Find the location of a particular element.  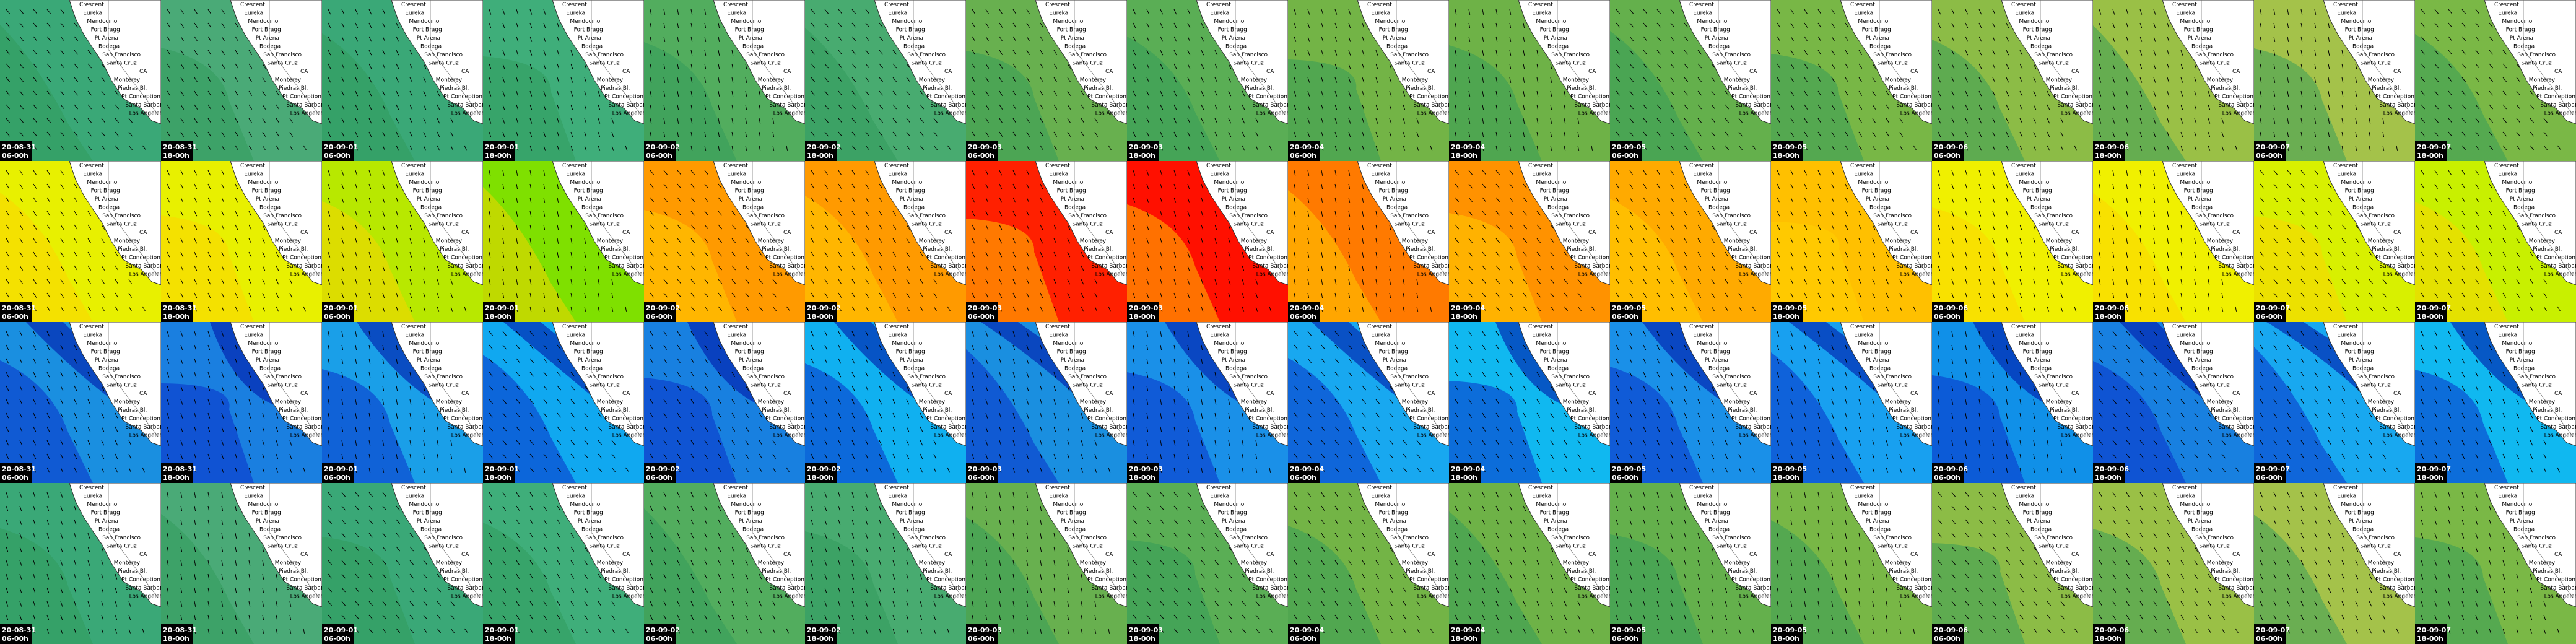

city-label: Pt Conception is located at coordinates (1267, 97).